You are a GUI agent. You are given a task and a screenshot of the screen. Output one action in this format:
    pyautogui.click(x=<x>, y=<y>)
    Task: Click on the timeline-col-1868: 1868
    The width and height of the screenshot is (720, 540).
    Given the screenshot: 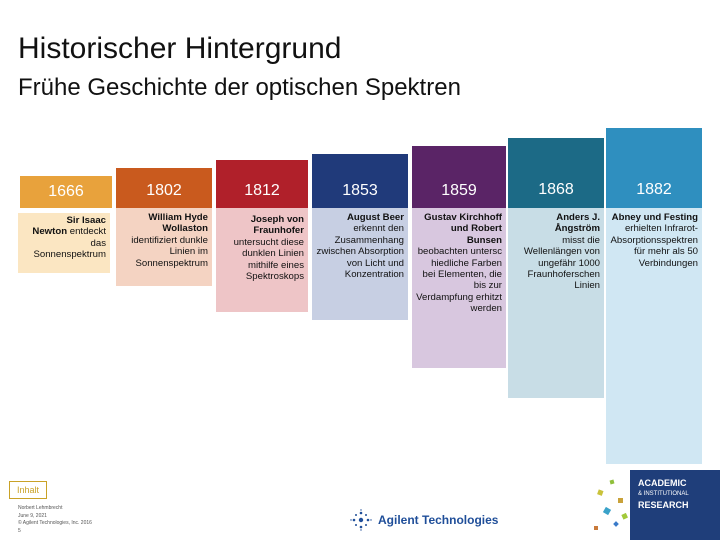 What is the action you would take?
    pyautogui.click(x=556, y=173)
    